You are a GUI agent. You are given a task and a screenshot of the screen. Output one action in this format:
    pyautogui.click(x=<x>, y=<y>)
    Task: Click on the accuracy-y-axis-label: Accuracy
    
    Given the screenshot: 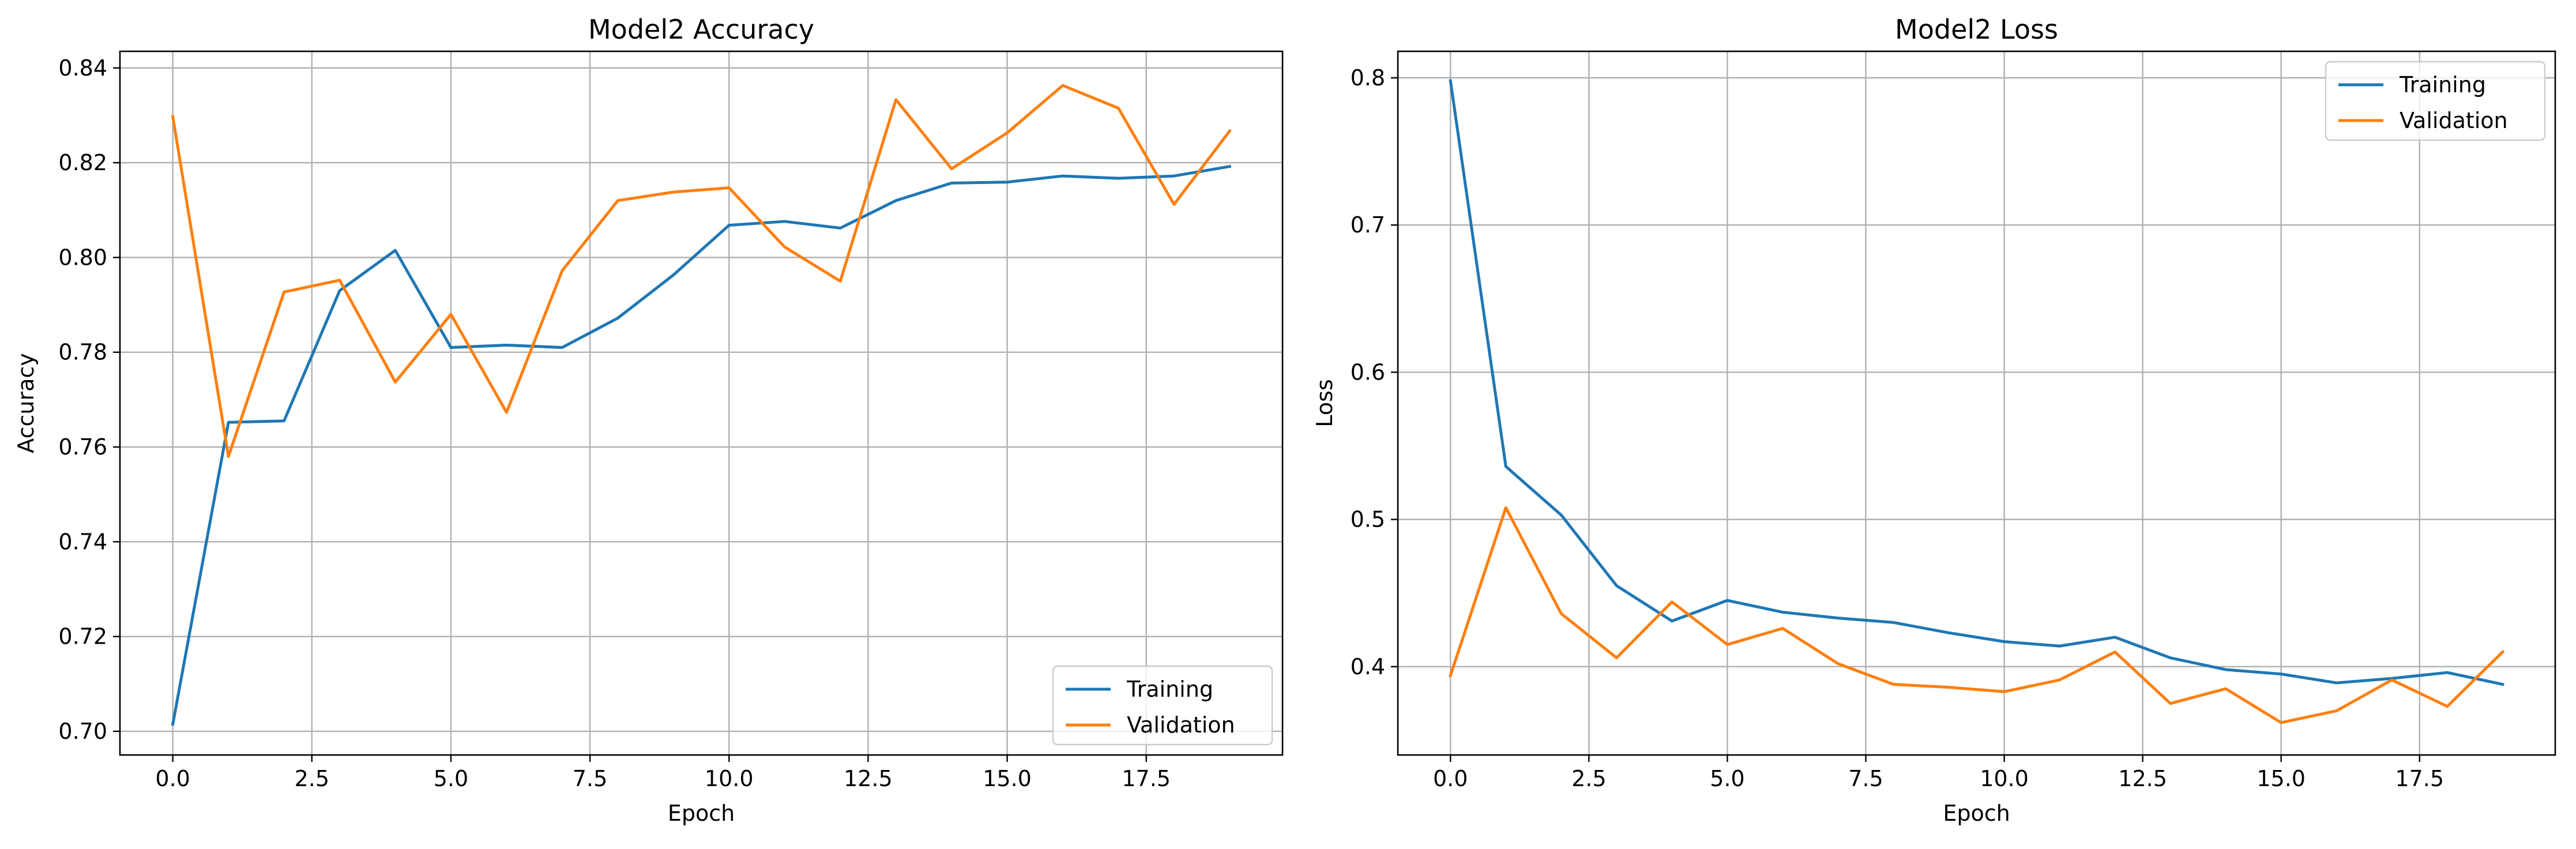 What is the action you would take?
    pyautogui.click(x=26, y=403)
    